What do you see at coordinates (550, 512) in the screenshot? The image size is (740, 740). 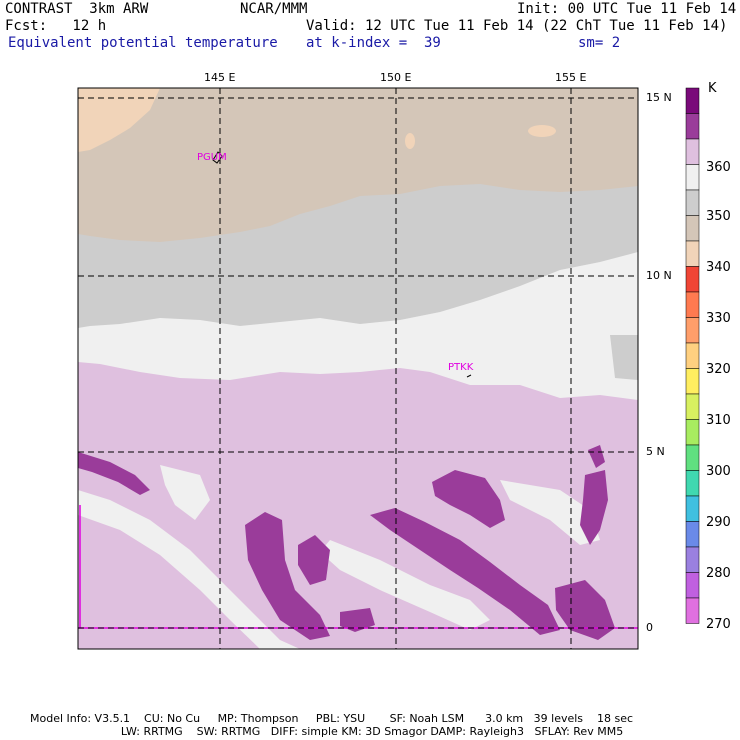 I see `band-350-south4` at bounding box center [550, 512].